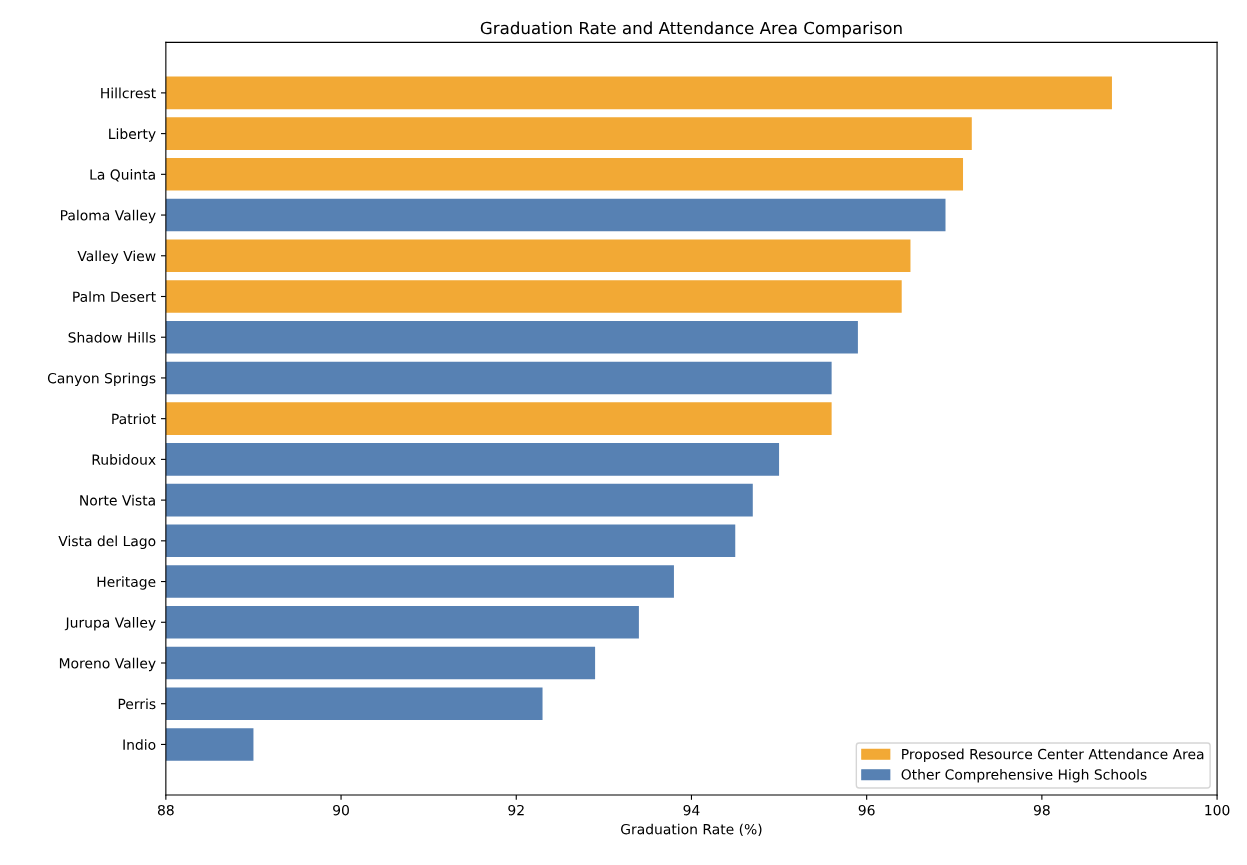 The image size is (1247, 865). What do you see at coordinates (1217, 810) in the screenshot?
I see `x-tick-label: 100` at bounding box center [1217, 810].